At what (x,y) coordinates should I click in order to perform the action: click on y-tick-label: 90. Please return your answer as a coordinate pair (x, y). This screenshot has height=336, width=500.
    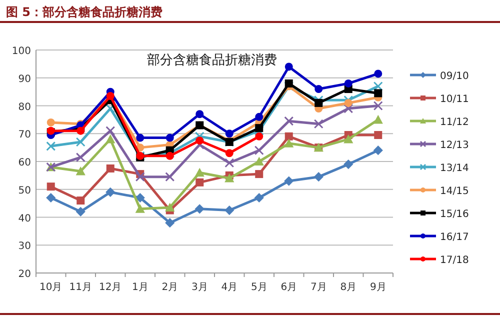
    Looking at the image, I should click on (24, 79).